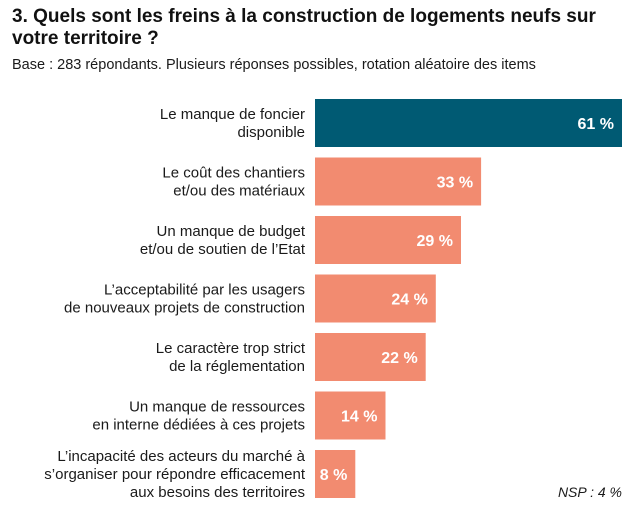 Image resolution: width=640 pixels, height=513 pixels. I want to click on category-label-line: disponible, so click(271, 132).